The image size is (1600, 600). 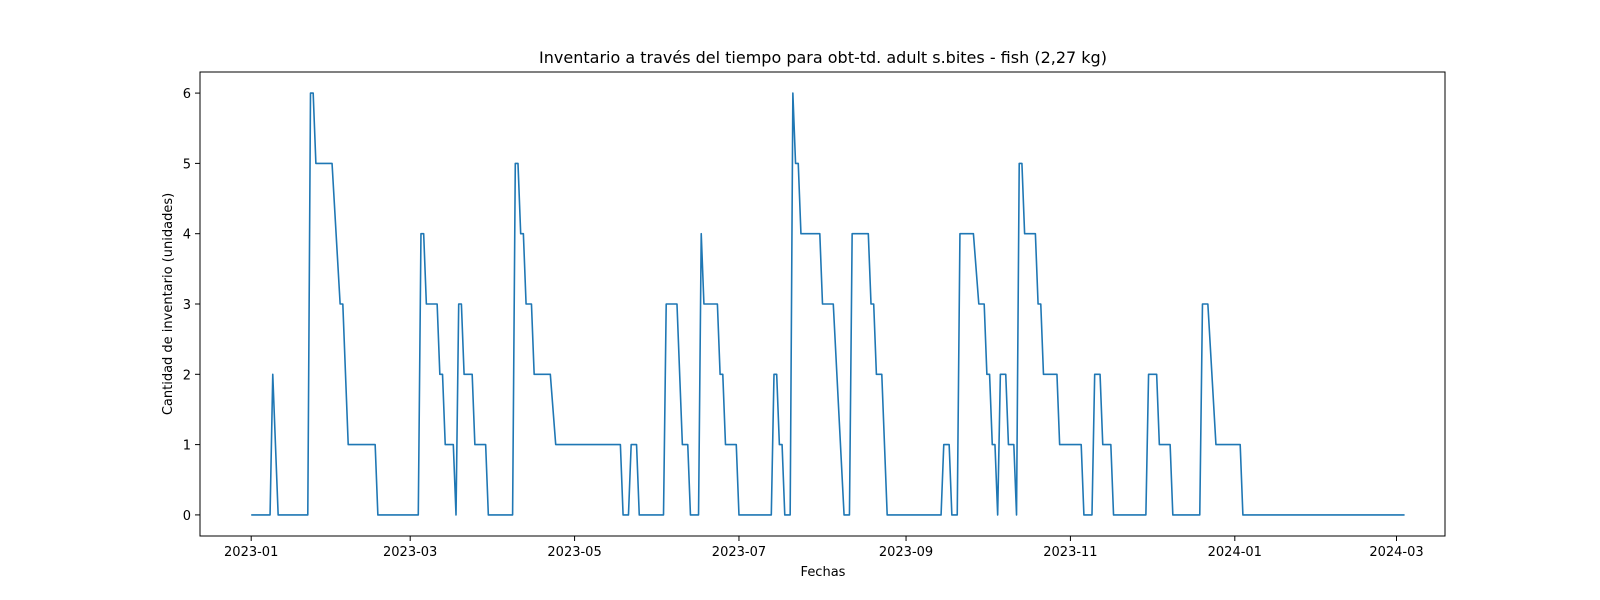 What do you see at coordinates (187, 516) in the screenshot?
I see `y-tick-label: 0` at bounding box center [187, 516].